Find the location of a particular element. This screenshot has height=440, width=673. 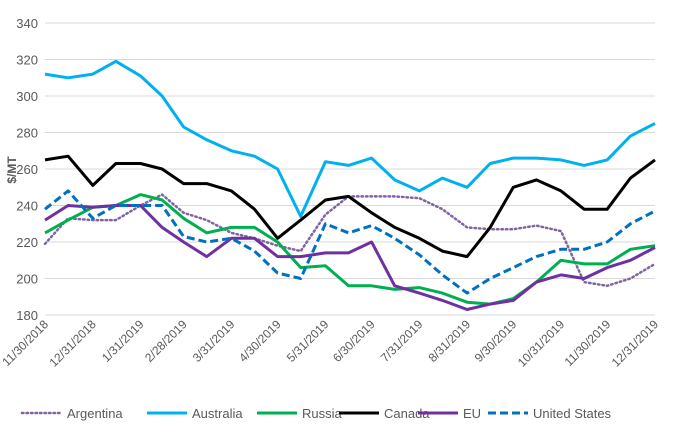

x-tick-label: 12/31/2019 is located at coordinates (635, 343).